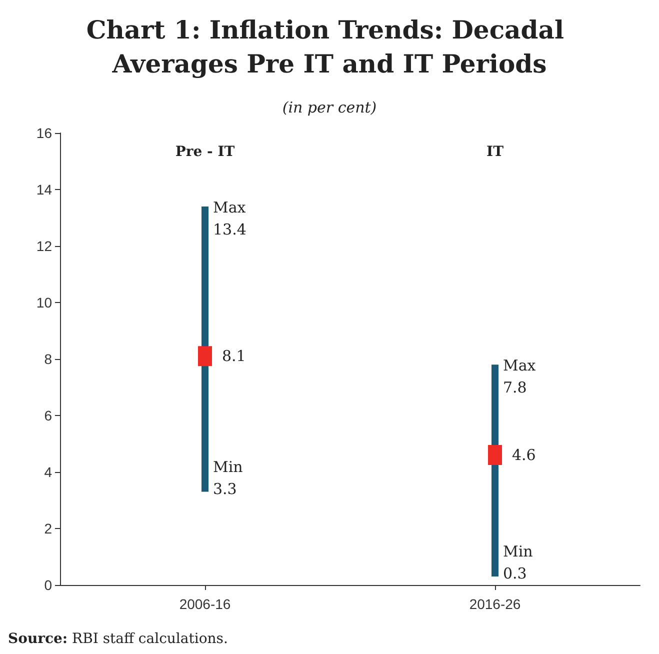 The height and width of the screenshot is (654, 659). I want to click on y-tick-label: 6, so click(48, 416).